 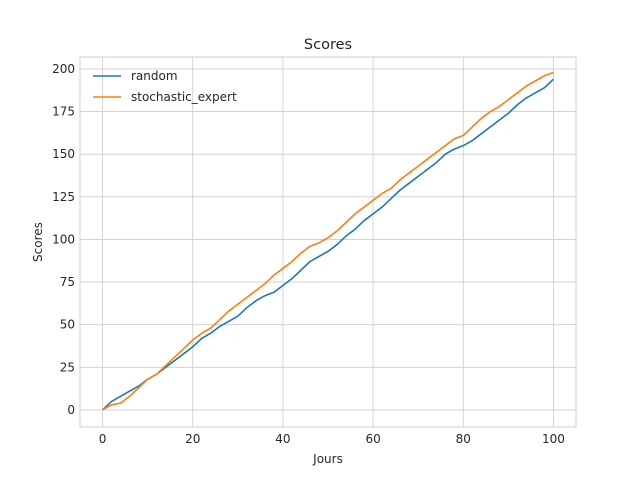 I want to click on legend-label: stochastic_expert, so click(x=184, y=97).